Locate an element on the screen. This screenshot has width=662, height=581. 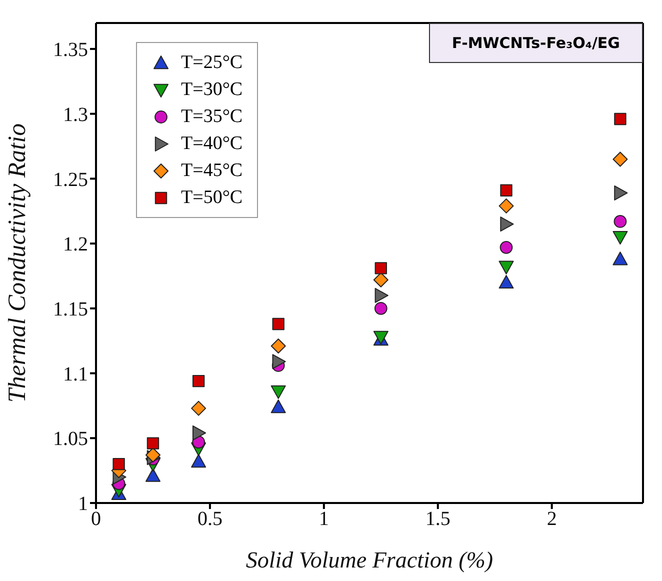
y-tick-label: 1.1 is located at coordinates (75, 374).